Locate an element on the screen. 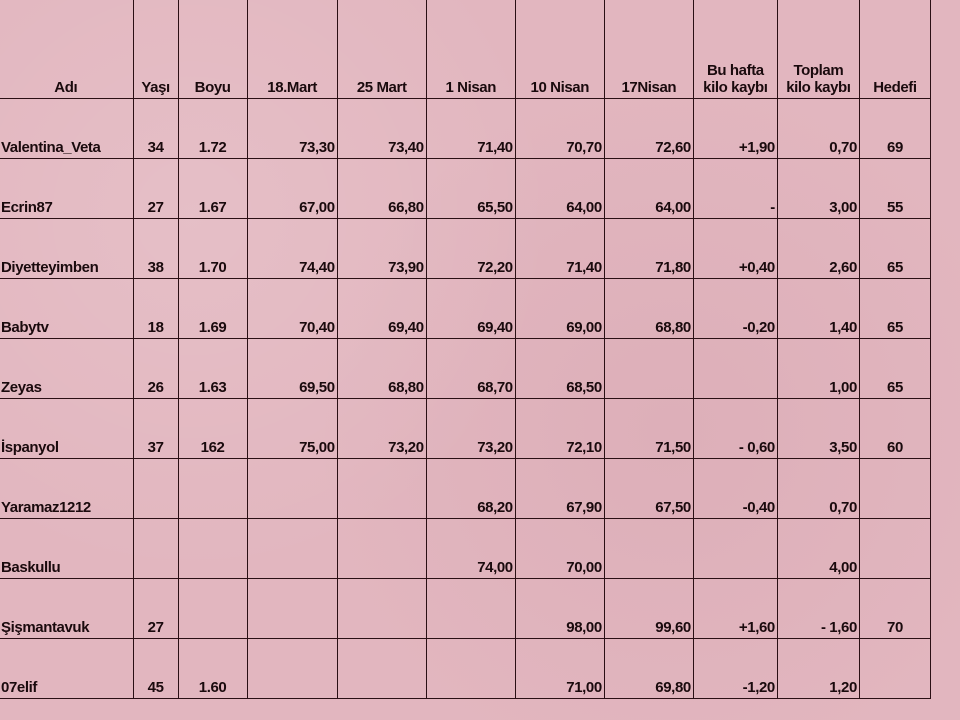 The image size is (960, 720). cell-week-loss: +1,60 is located at coordinates (735, 608).